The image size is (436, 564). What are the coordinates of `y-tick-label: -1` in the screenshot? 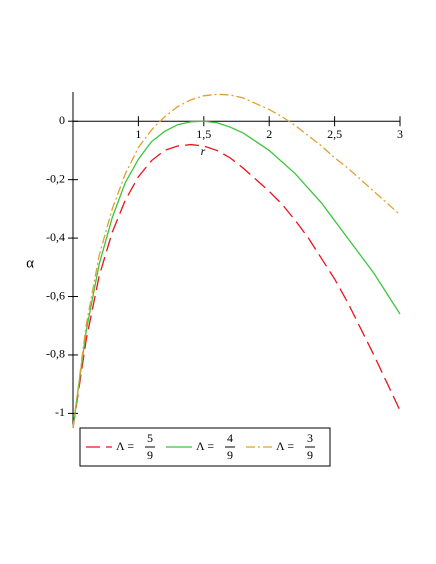 It's located at (60, 412).